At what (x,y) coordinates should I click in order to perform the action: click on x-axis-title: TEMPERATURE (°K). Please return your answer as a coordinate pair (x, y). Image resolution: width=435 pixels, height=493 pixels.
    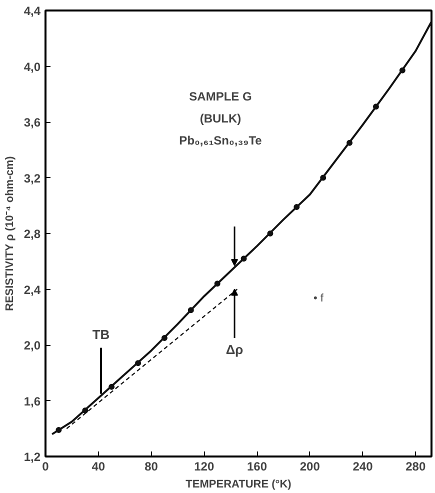
    Looking at the image, I should click on (239, 484).